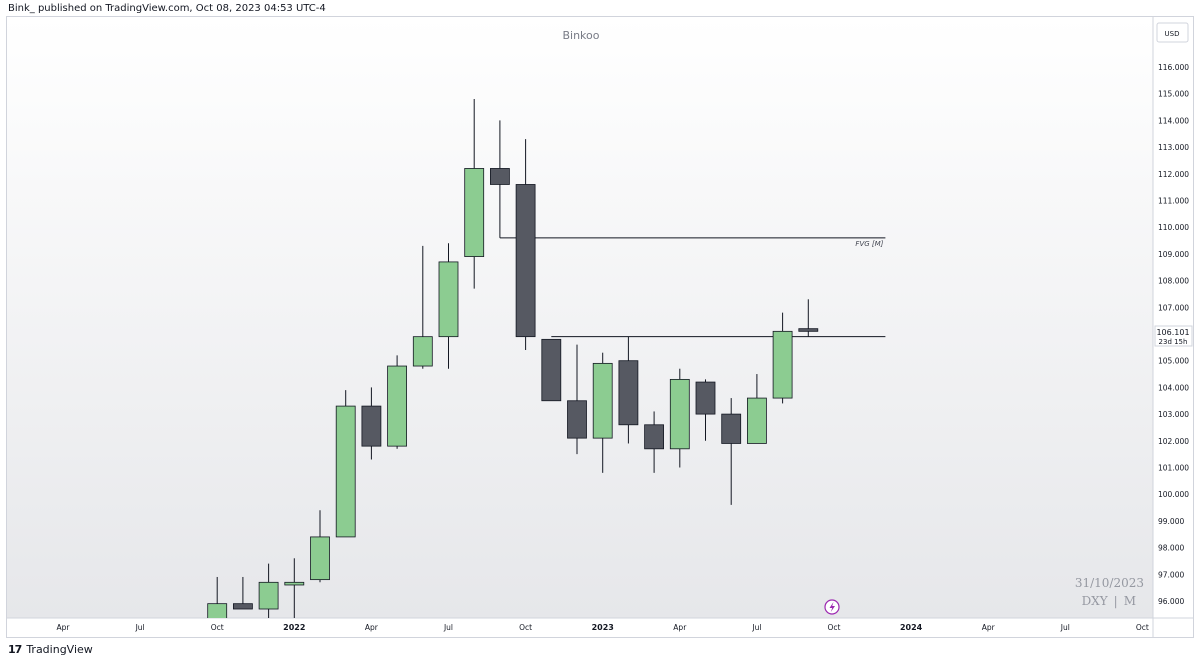  Describe the element at coordinates (1173, 201) in the screenshot. I see `y-tick-label: 111.000` at that location.